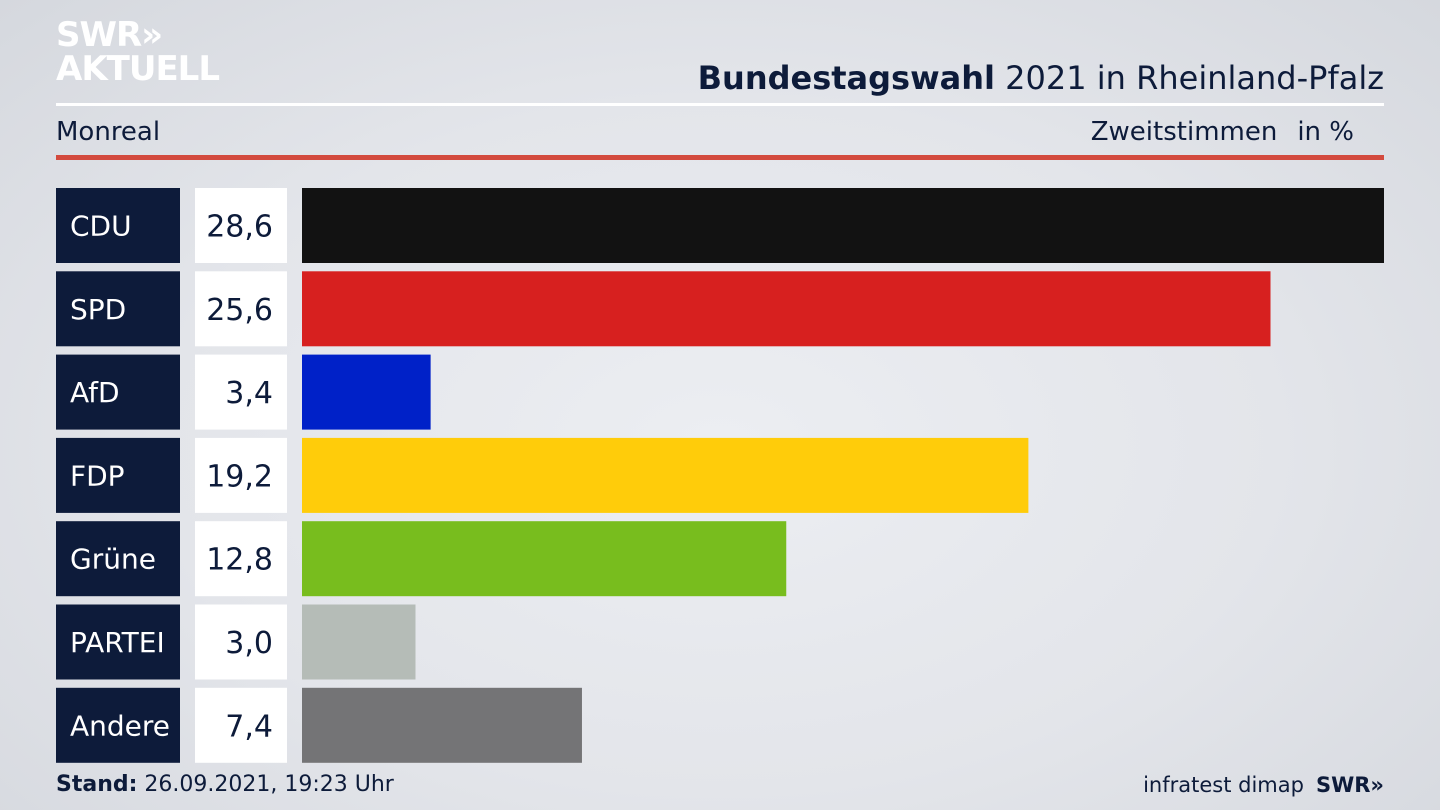 The image size is (1440, 810). I want to click on value-box-afd, so click(241, 392).